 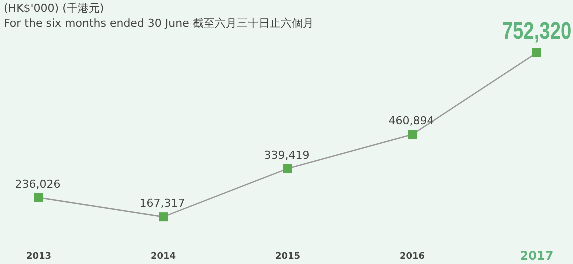 I want to click on data-label: 167,317, so click(x=163, y=203).